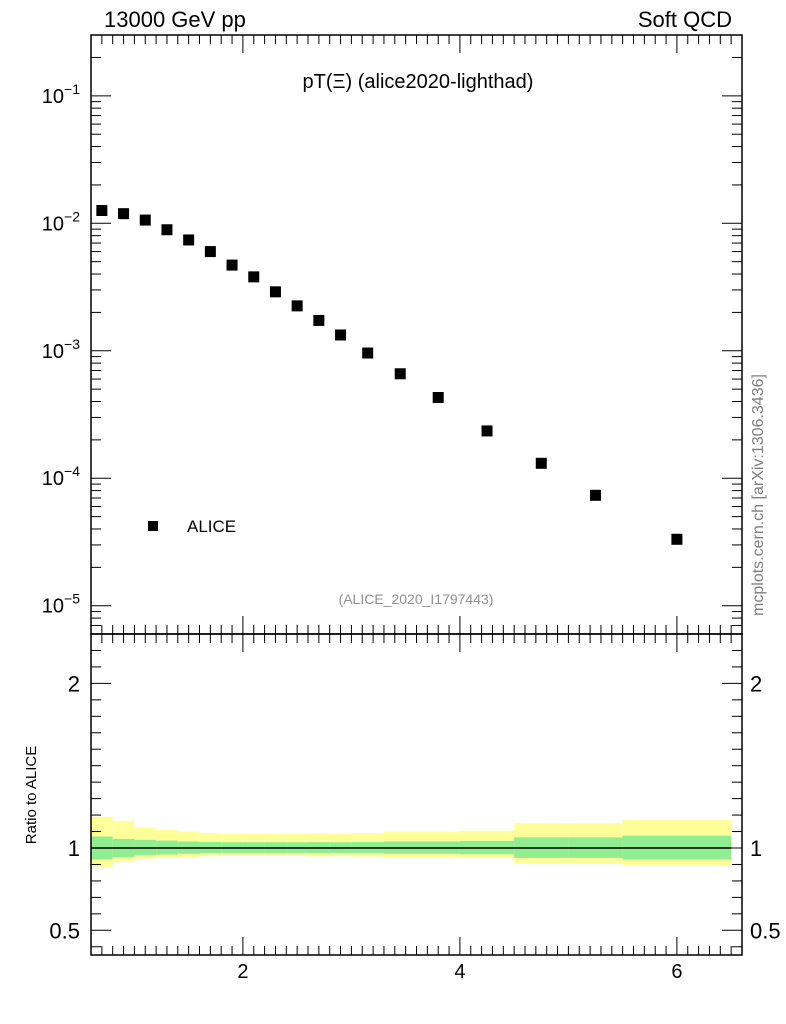 This screenshot has height=1024, width=786. What do you see at coordinates (31, 795) in the screenshot?
I see `ratio-y-axis-label: Ratio to ALICE` at bounding box center [31, 795].